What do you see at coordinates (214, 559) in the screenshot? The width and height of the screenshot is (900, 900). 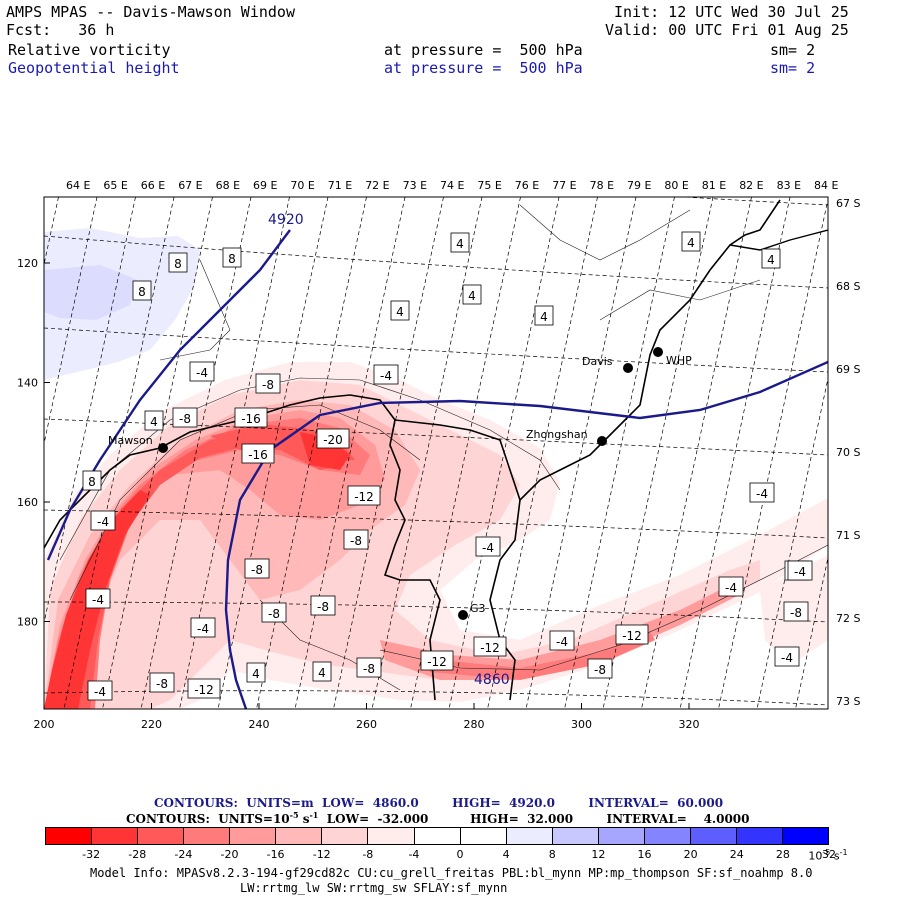 I see `negative-vorticity-shading` at bounding box center [214, 559].